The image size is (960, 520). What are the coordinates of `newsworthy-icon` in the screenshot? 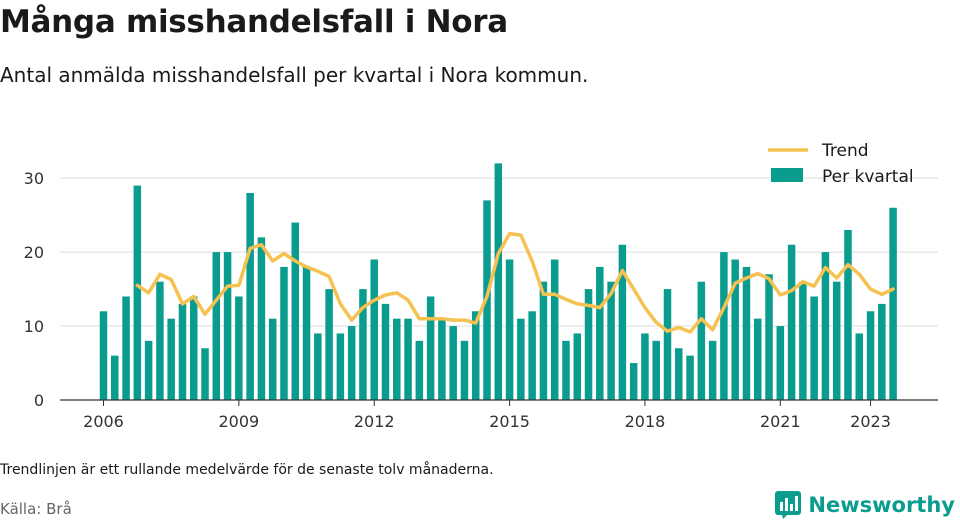 It's located at (788, 505).